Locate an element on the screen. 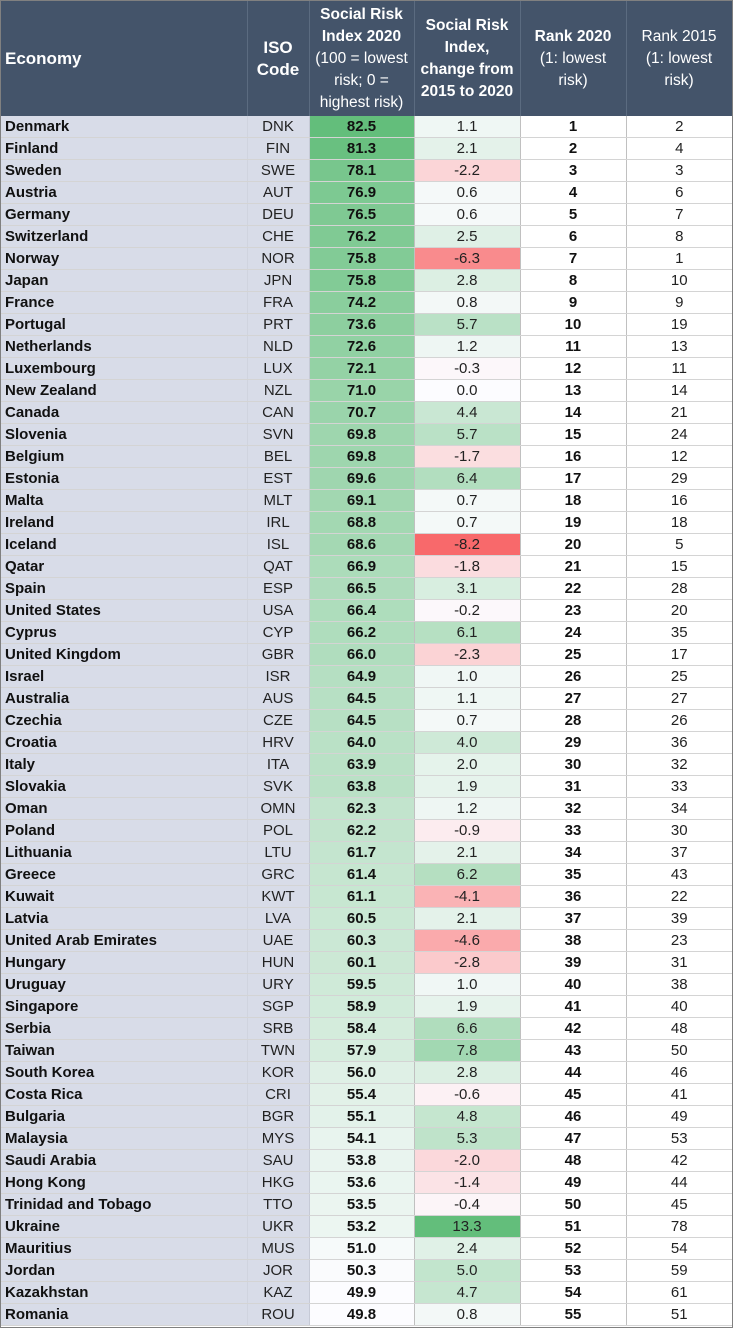  rank-2015-cell: 22 is located at coordinates (679, 896).